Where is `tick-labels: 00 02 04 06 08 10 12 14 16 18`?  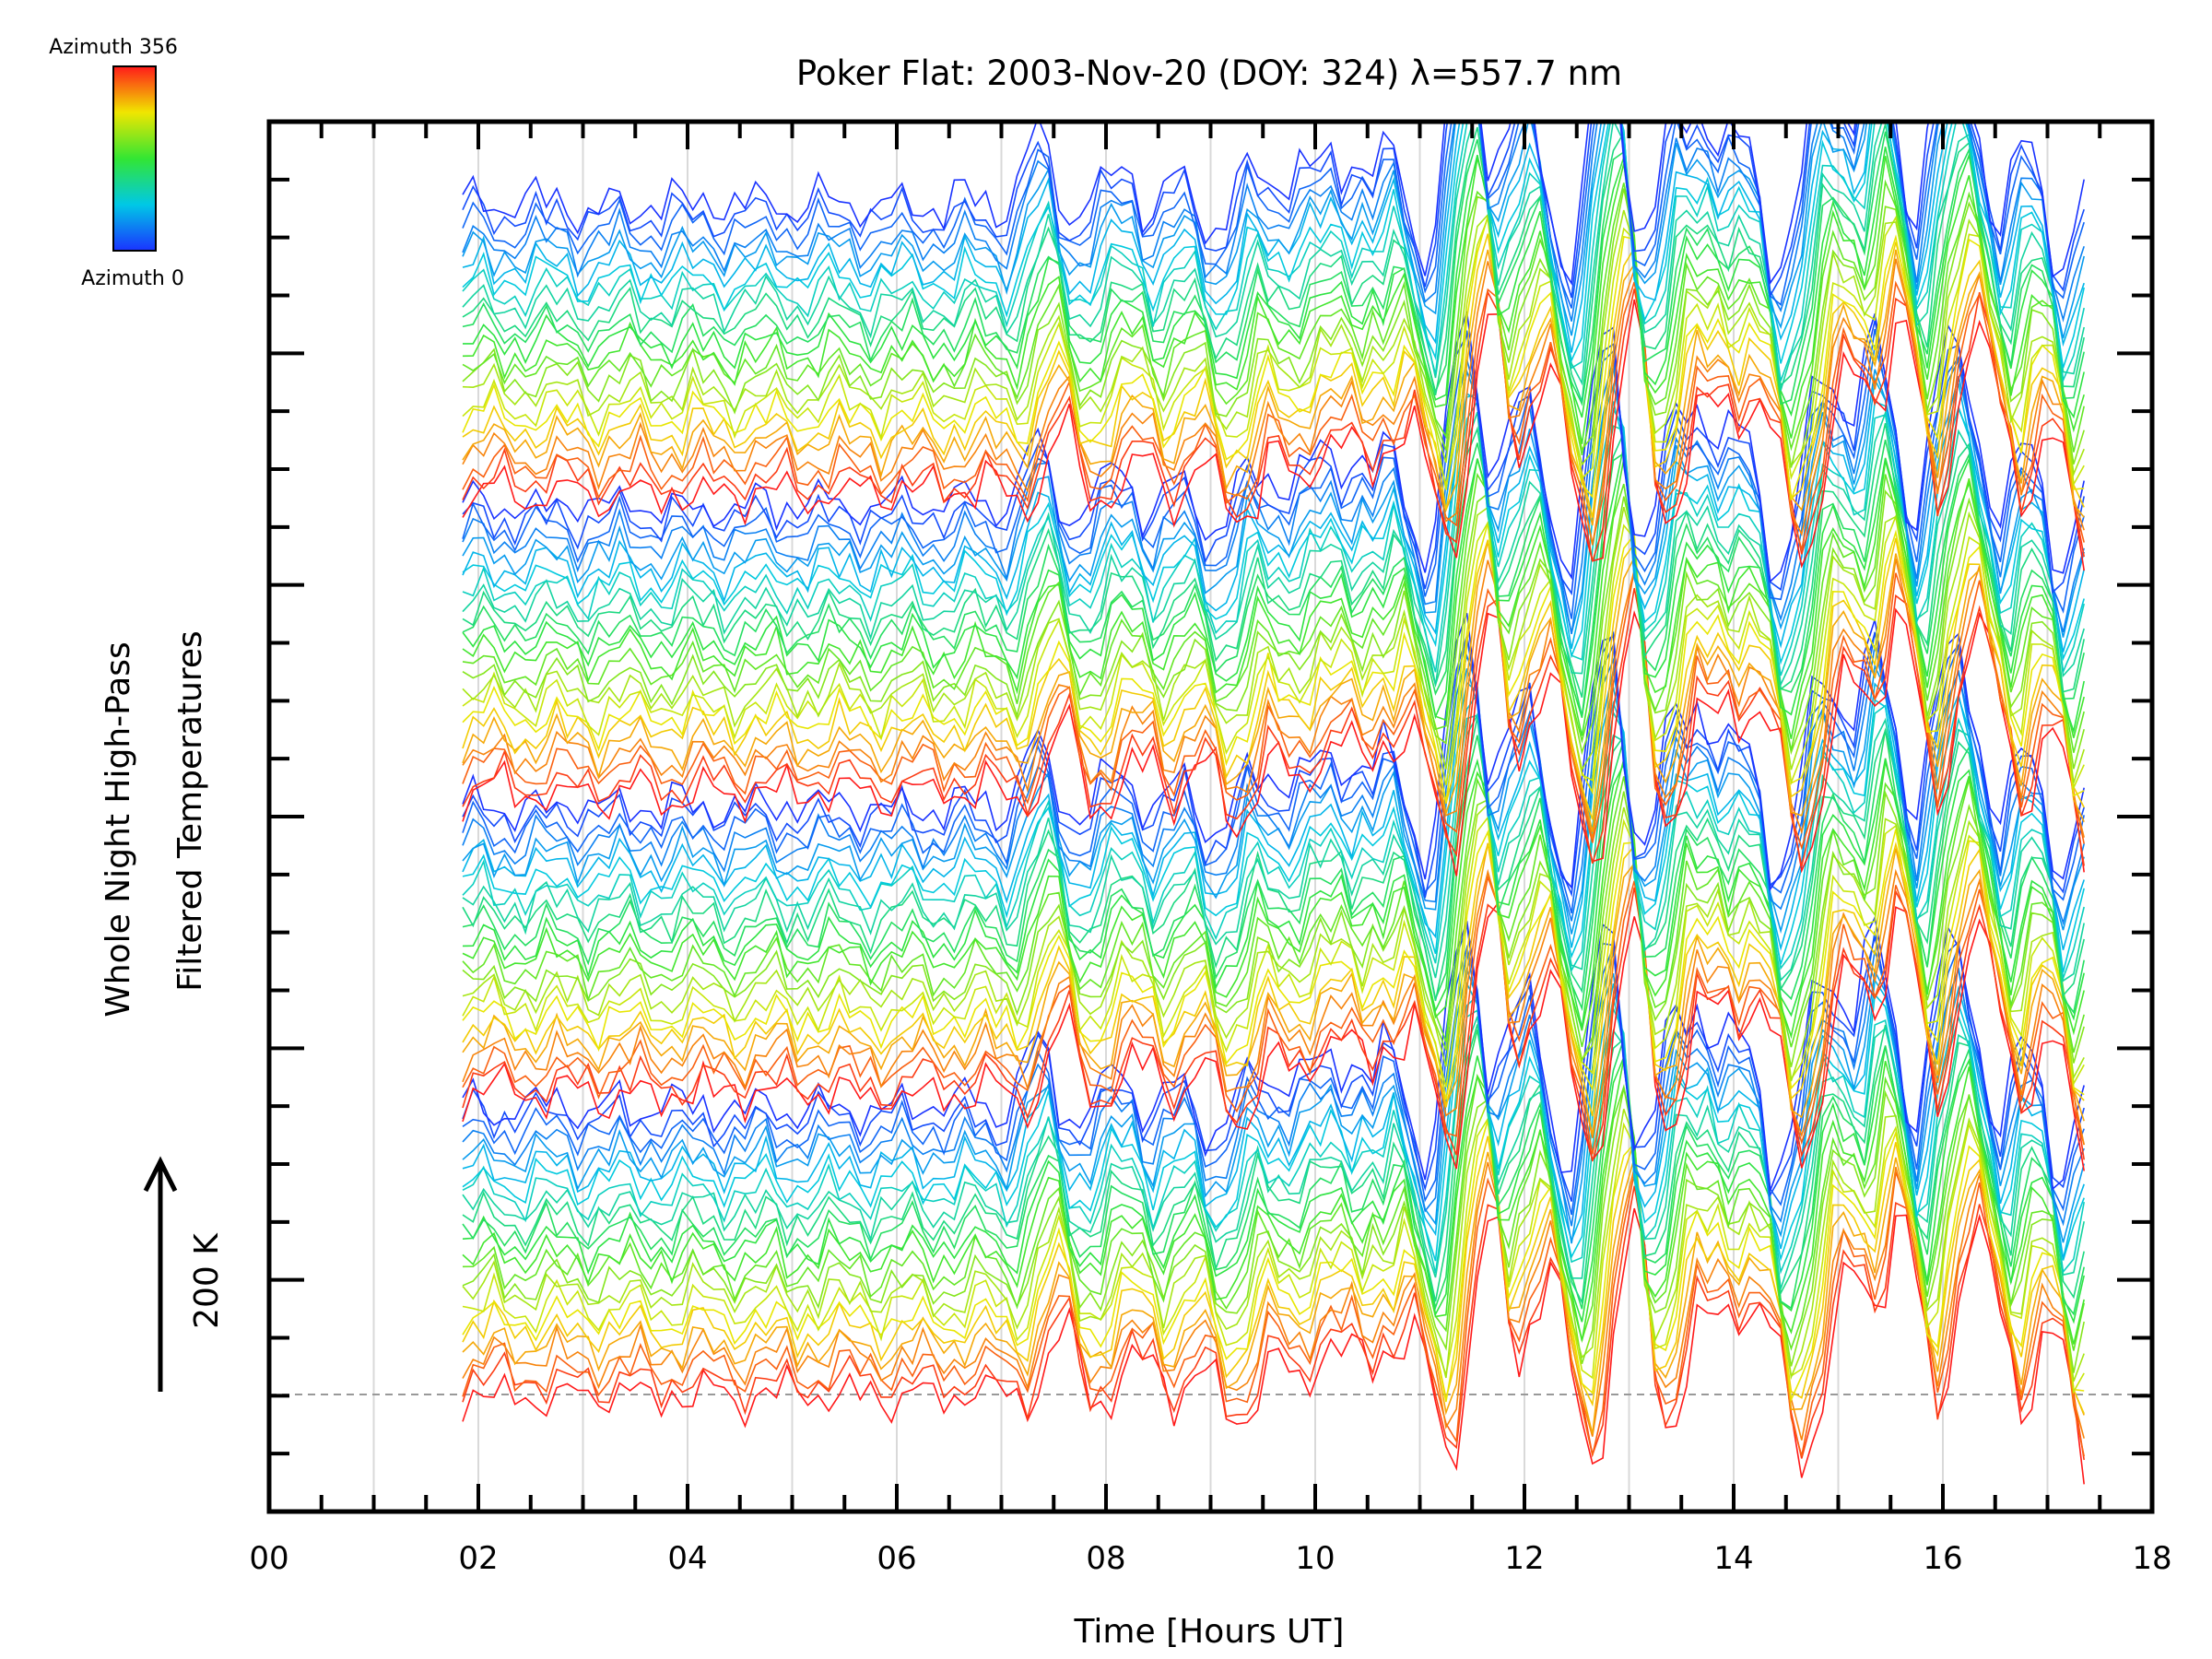
tick-labels: 00 02 04 06 08 10 12 14 16 18 is located at coordinates (1210, 1558).